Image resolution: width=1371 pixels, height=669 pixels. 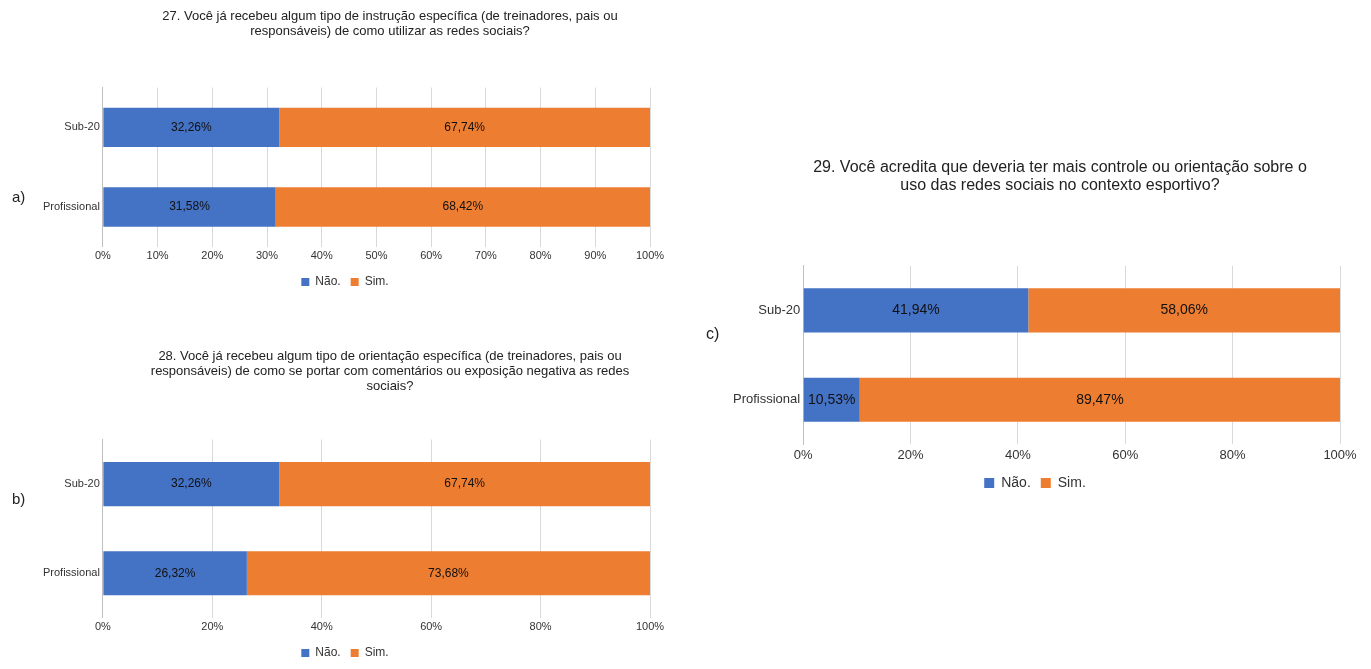 I want to click on text: a), so click(x=19, y=196).